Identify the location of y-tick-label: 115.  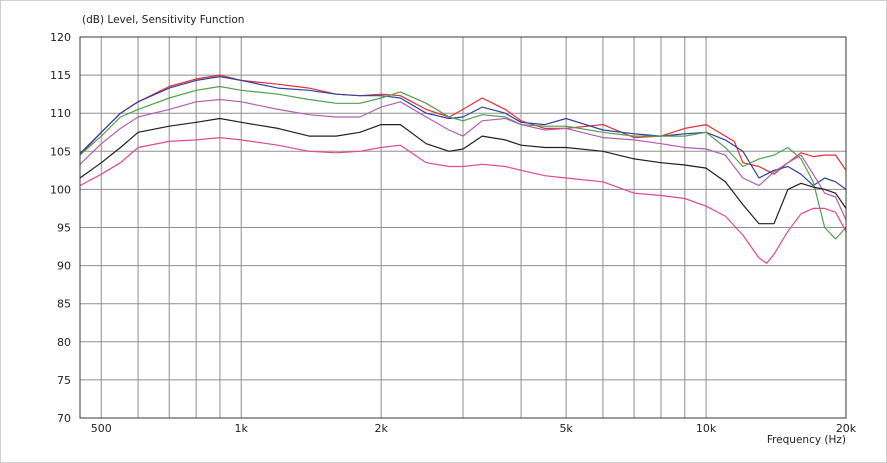
(60, 75).